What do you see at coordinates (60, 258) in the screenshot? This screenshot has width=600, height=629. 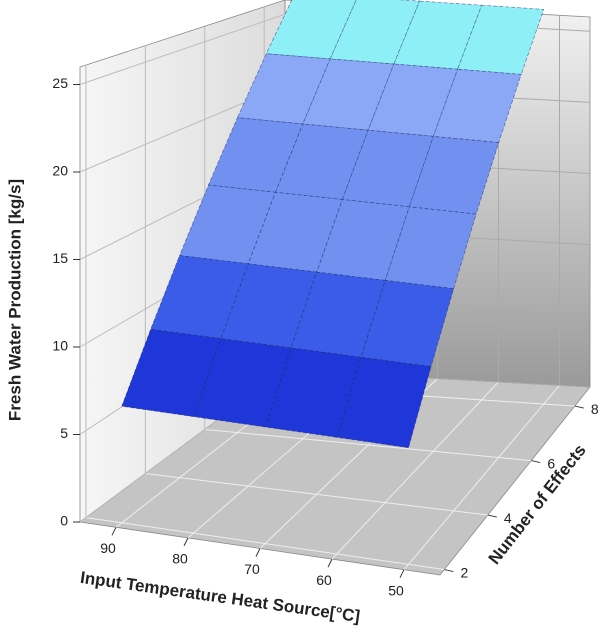 I see `z-tick-label: 15` at bounding box center [60, 258].